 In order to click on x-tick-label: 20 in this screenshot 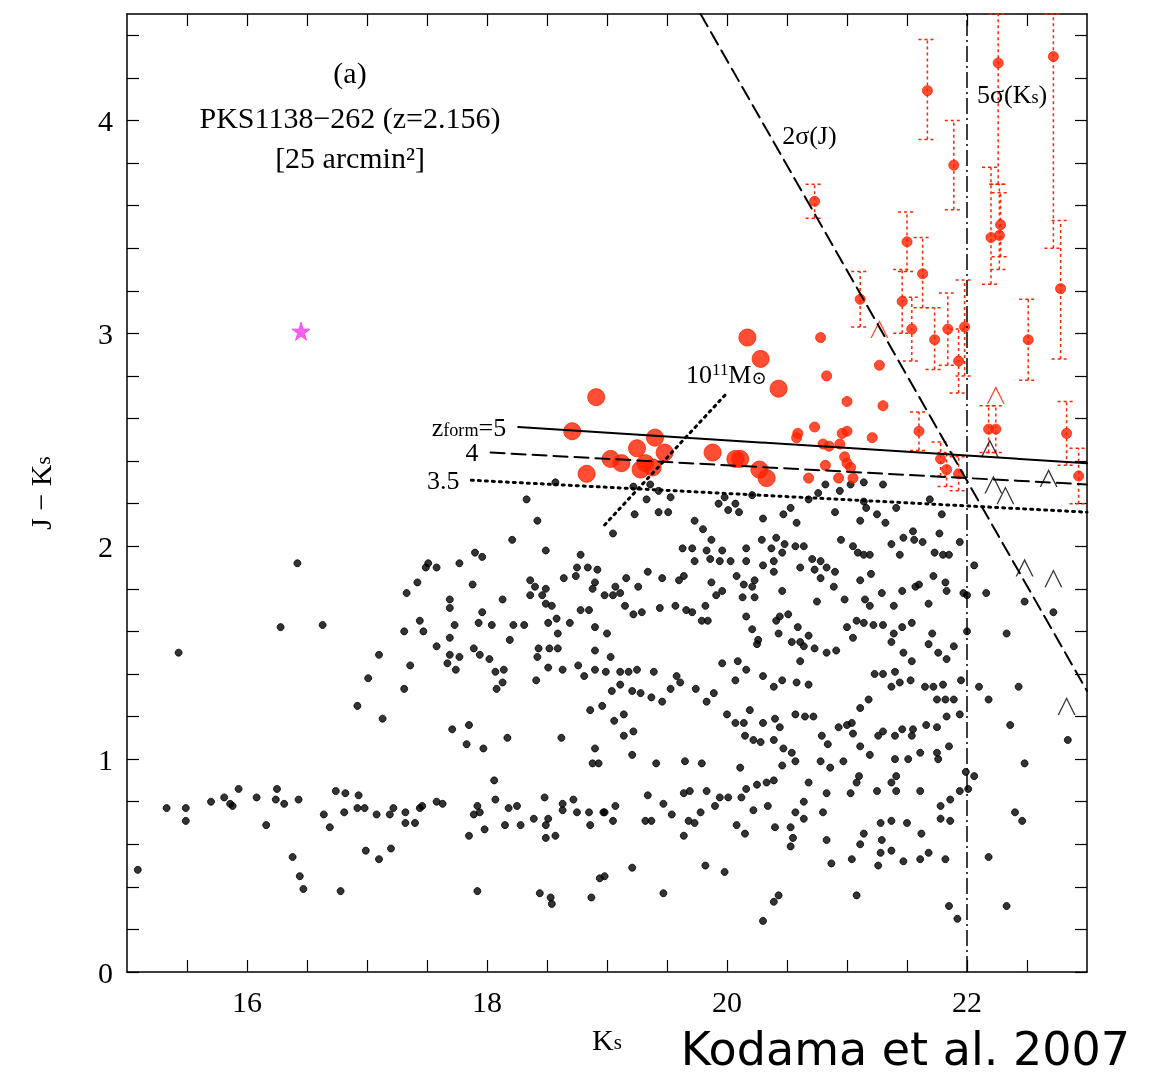, I will do `click(727, 1001)`.